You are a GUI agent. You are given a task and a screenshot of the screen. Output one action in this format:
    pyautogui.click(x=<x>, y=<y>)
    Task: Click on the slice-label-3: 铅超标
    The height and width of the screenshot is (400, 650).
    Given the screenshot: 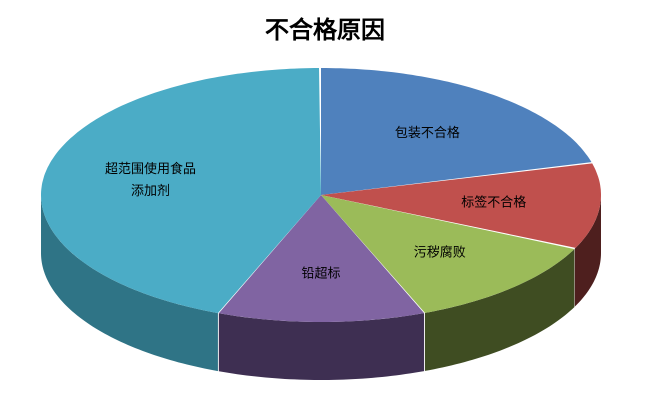 What is the action you would take?
    pyautogui.click(x=320, y=274)
    